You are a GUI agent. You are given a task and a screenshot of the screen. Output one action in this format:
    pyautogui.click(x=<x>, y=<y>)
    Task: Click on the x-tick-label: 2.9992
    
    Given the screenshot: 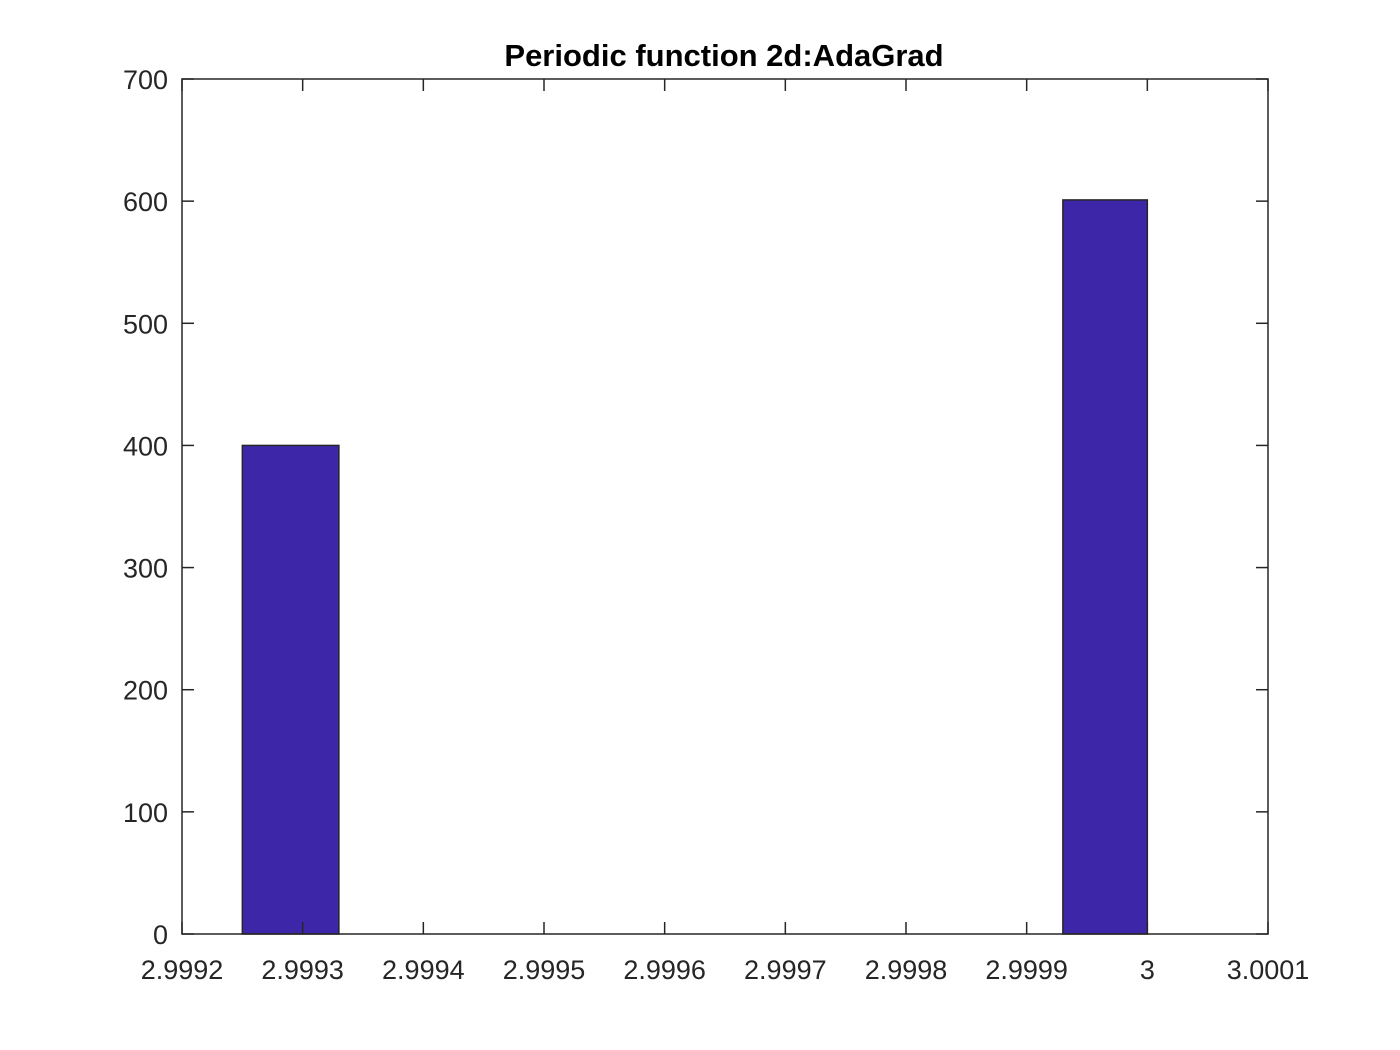 What is the action you would take?
    pyautogui.click(x=182, y=970)
    